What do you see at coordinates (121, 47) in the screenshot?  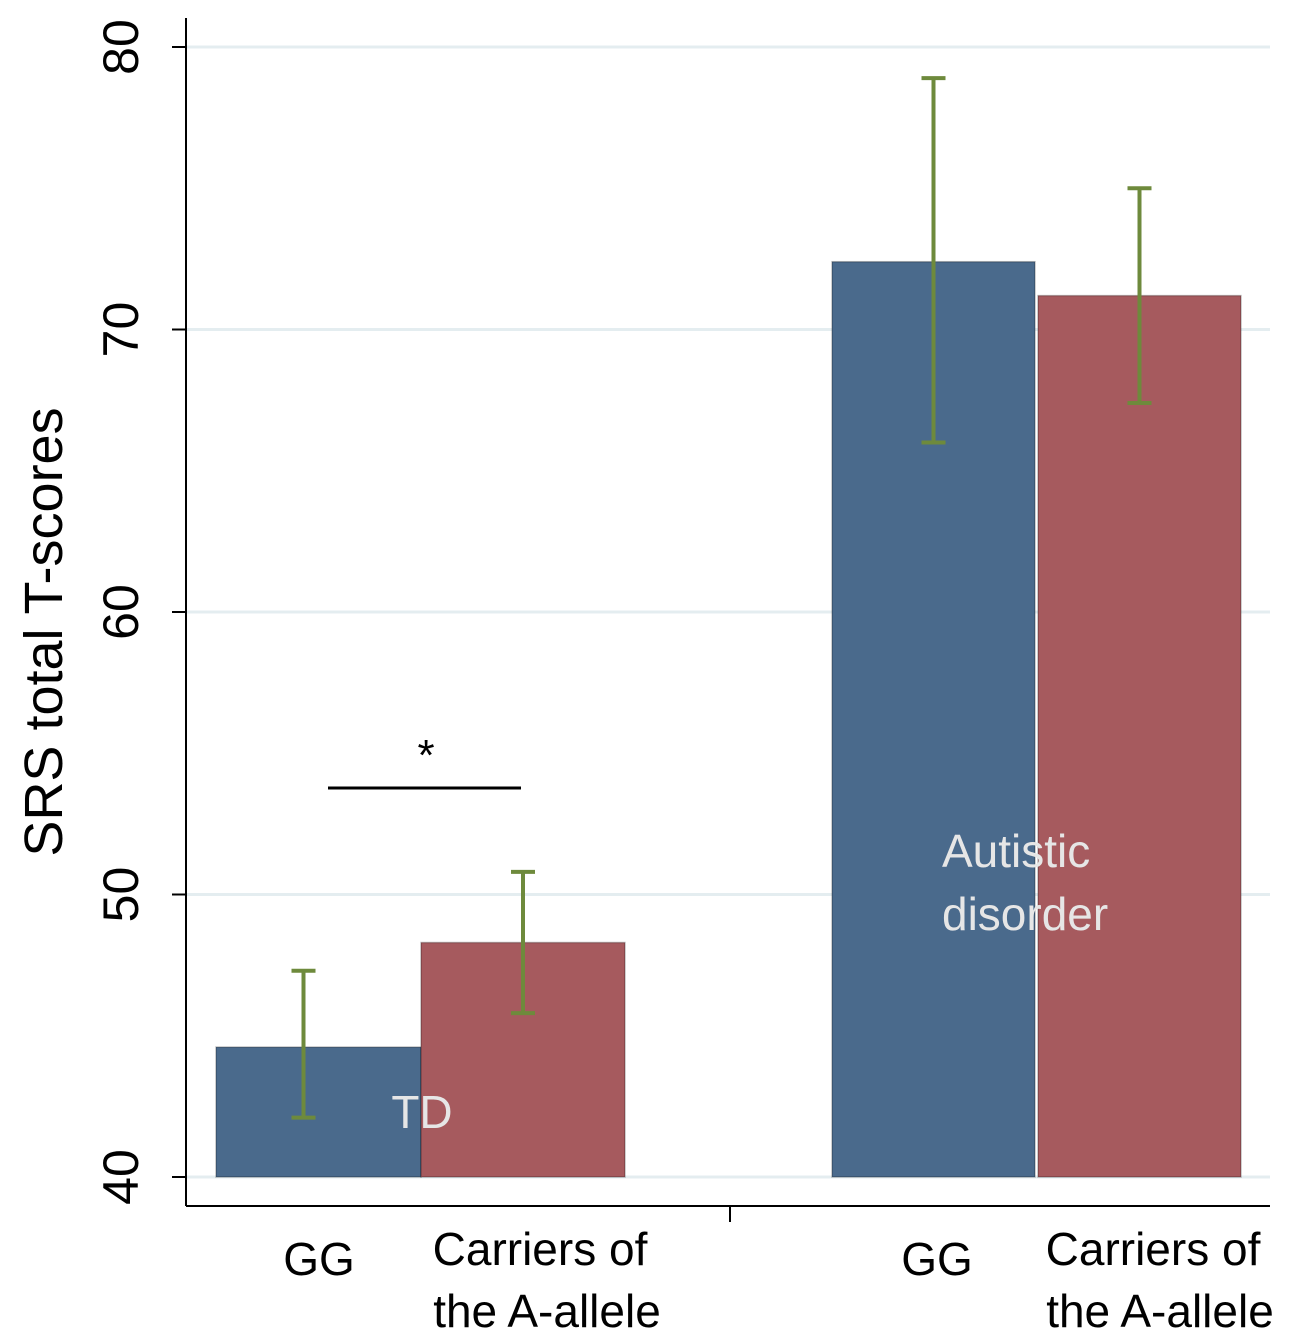 I see `y-tick-label: 80` at bounding box center [121, 47].